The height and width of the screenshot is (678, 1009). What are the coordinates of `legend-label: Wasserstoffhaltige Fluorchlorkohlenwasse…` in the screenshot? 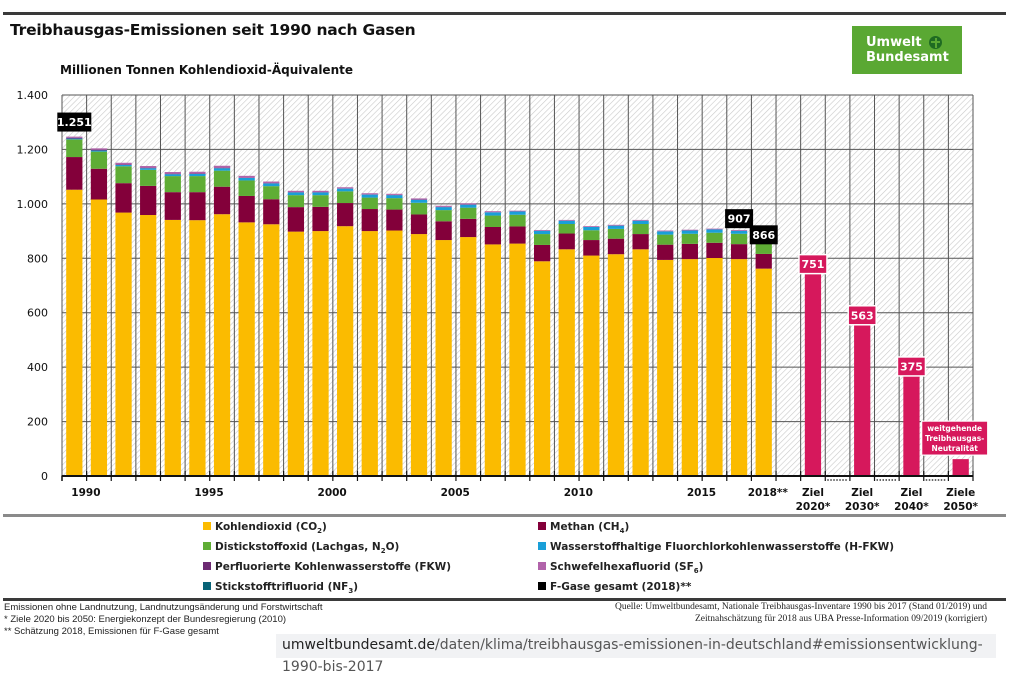 It's located at (722, 547).